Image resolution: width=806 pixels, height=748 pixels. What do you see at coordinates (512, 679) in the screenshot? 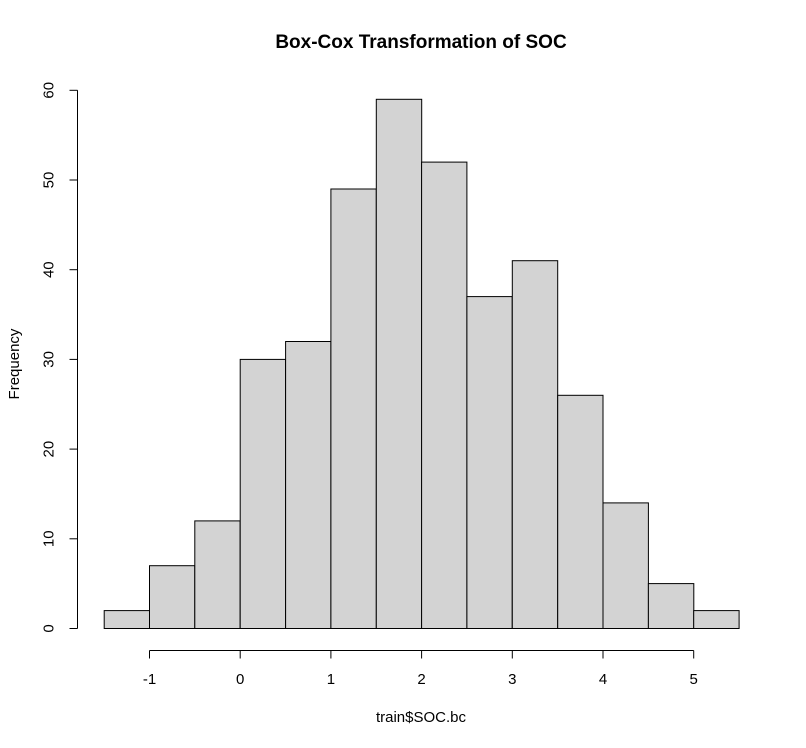
I see `x-tick-label-4: 3` at bounding box center [512, 679].